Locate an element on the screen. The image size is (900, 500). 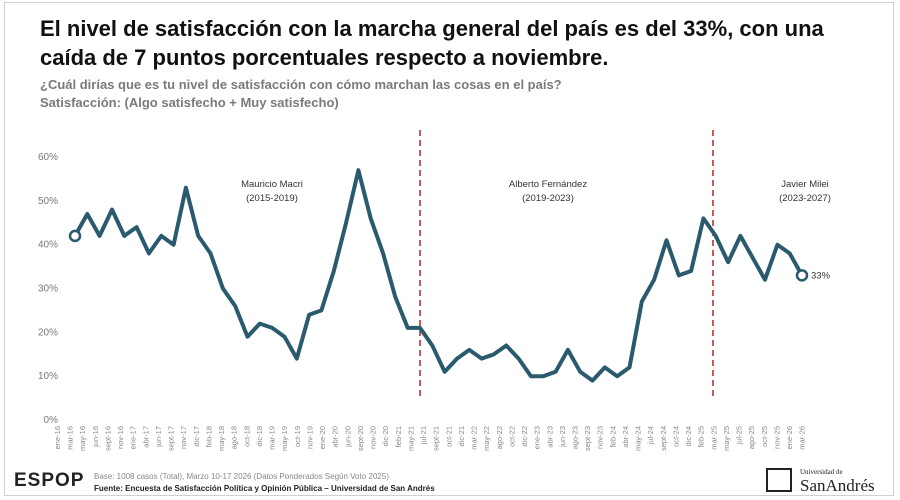
x-tick-label: dic-24 is located at coordinates (688, 436).